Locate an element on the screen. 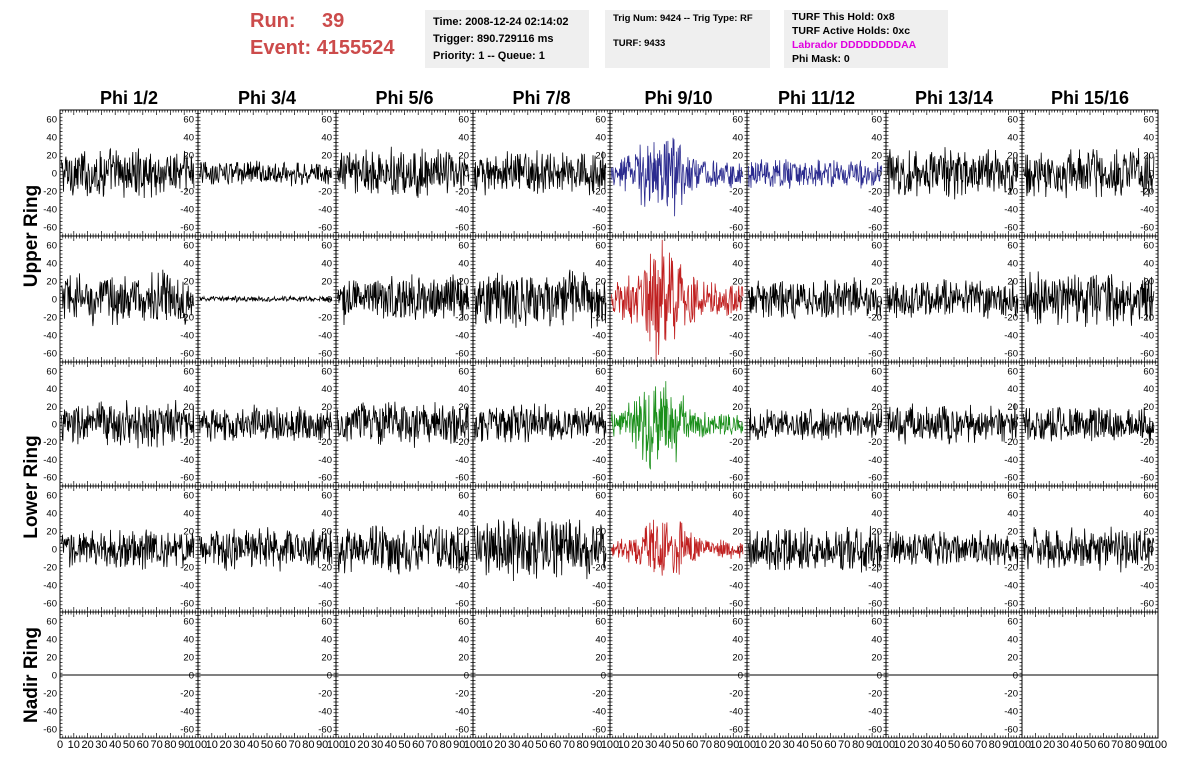  labrador-text: Labrador DDDDDDDDAA is located at coordinates (854, 45).